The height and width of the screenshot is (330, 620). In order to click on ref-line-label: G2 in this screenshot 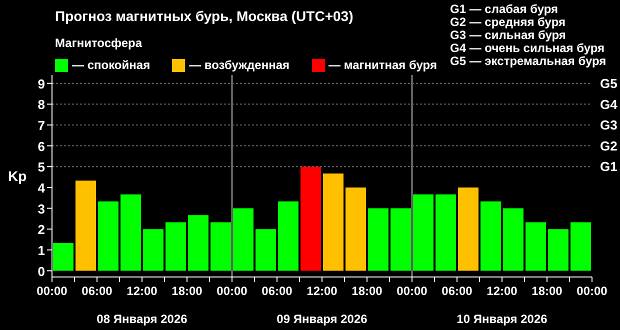, I will do `click(609, 146)`.